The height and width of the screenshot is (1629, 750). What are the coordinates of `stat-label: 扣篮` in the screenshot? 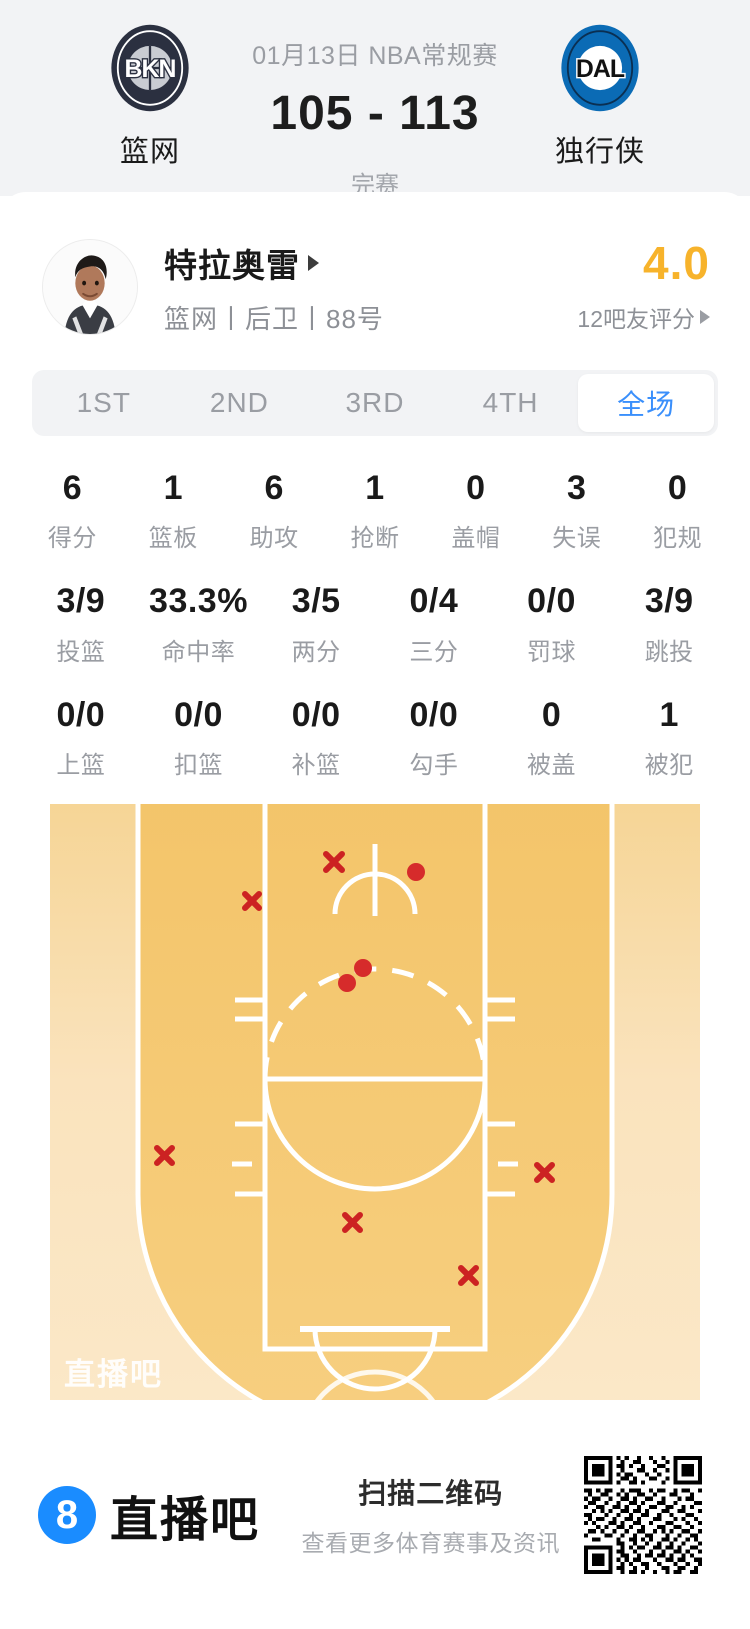 It's located at (198, 766).